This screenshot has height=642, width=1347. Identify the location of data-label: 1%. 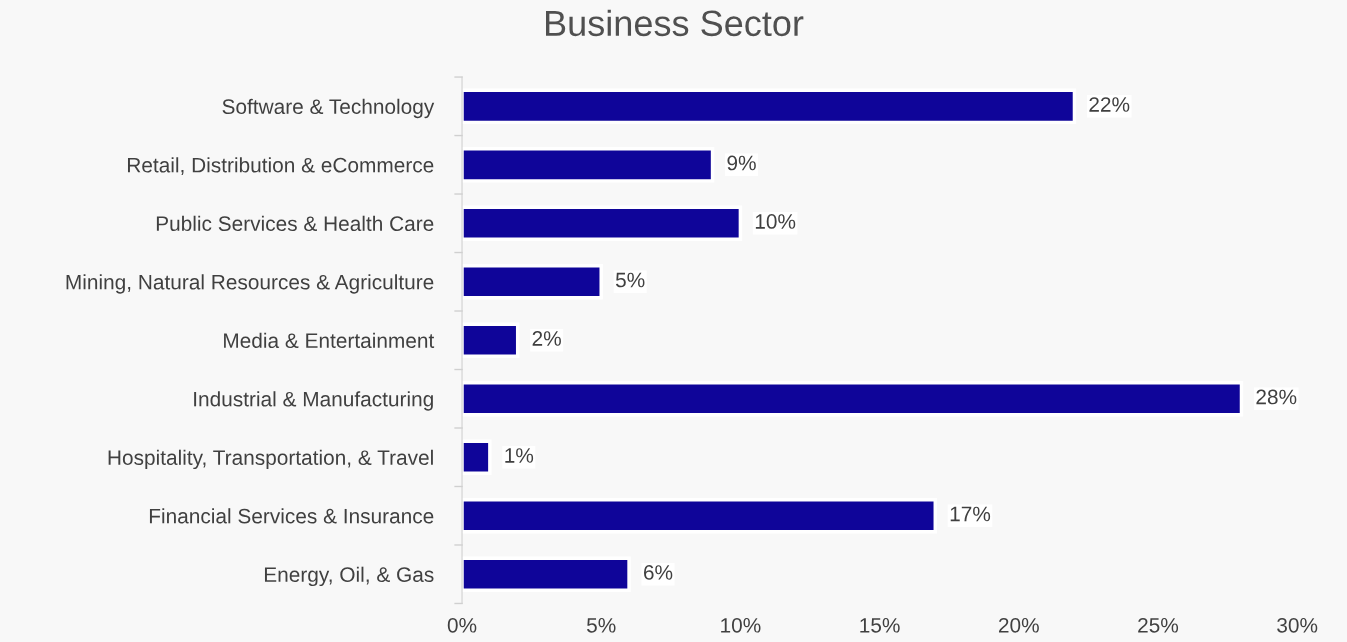
(519, 455).